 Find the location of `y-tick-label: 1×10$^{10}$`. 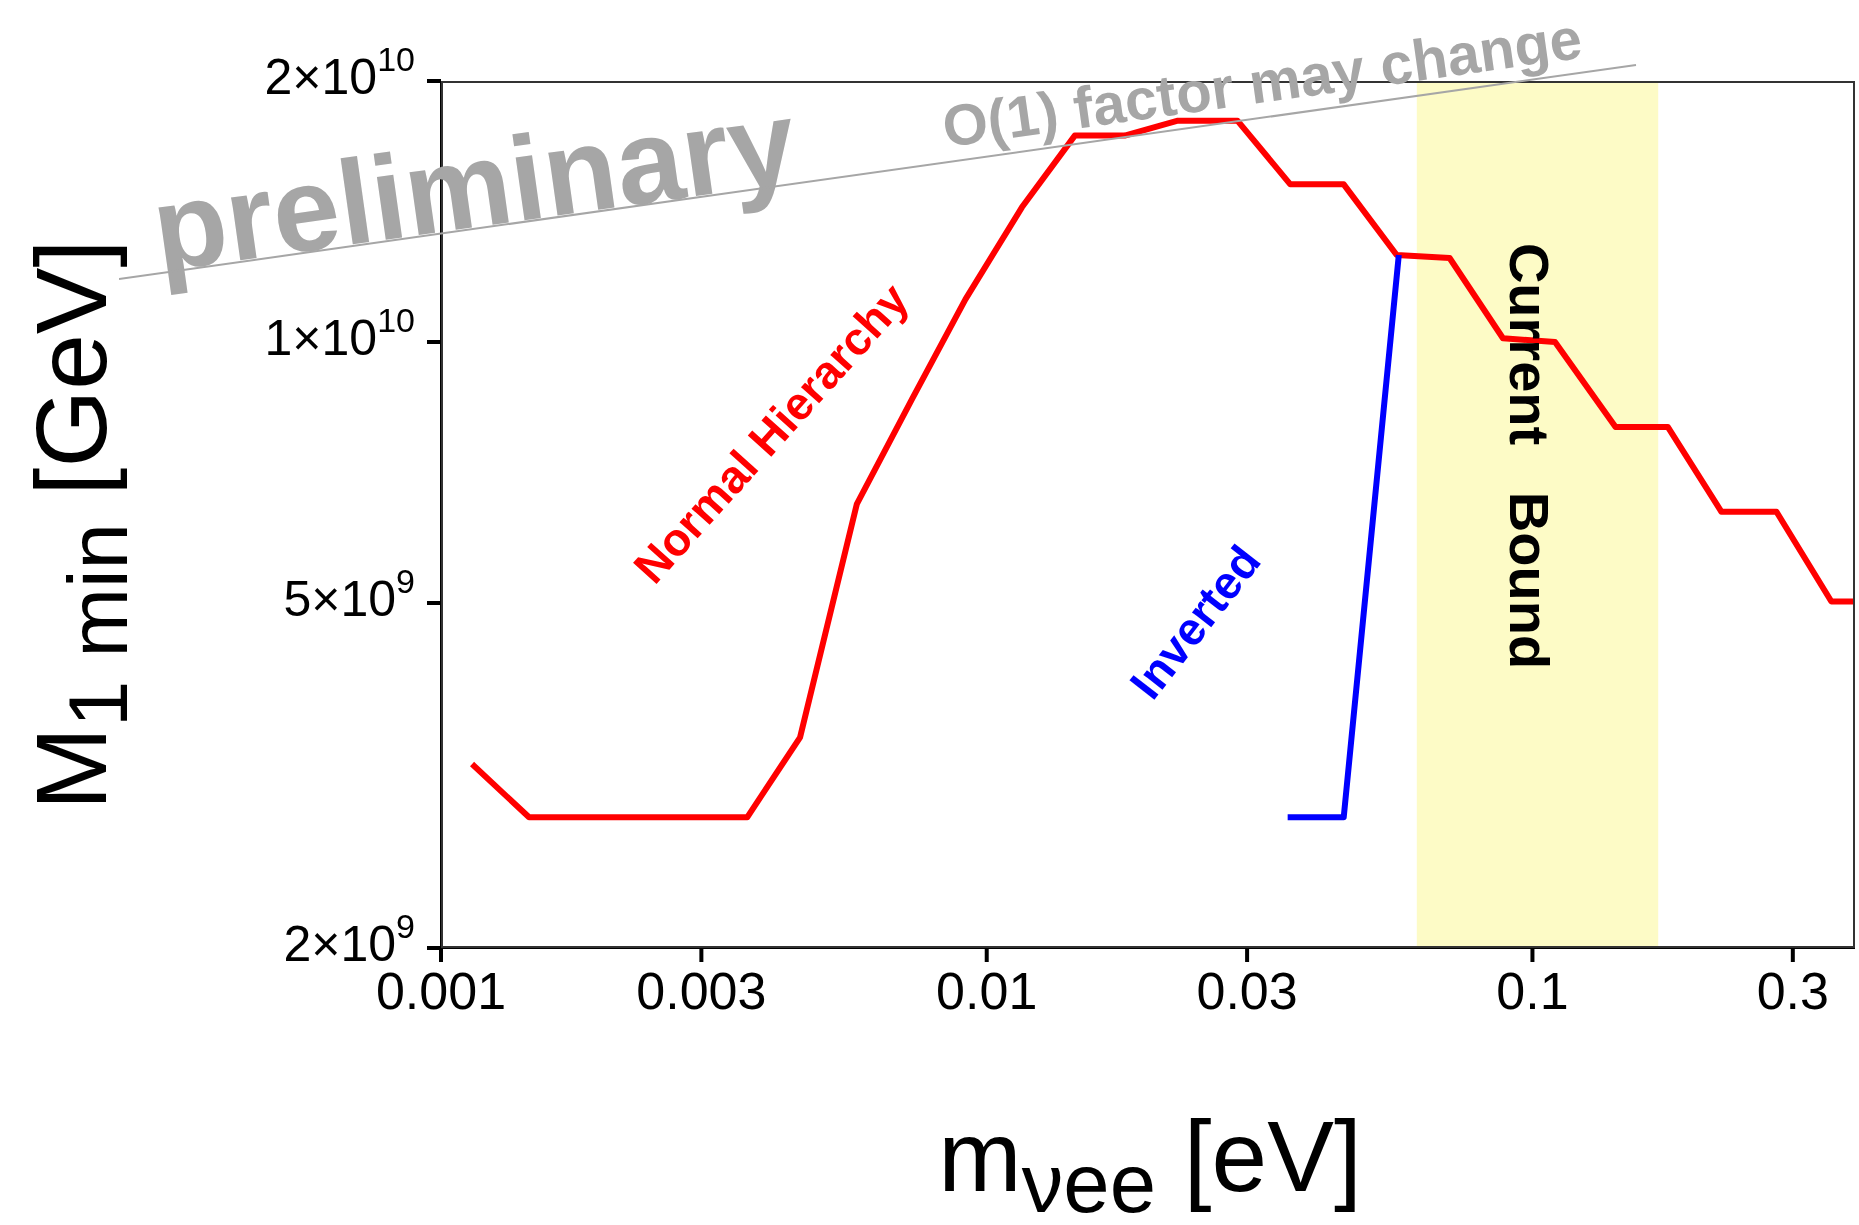

y-tick-label: 1×10$^{10}$ is located at coordinates (339, 333).